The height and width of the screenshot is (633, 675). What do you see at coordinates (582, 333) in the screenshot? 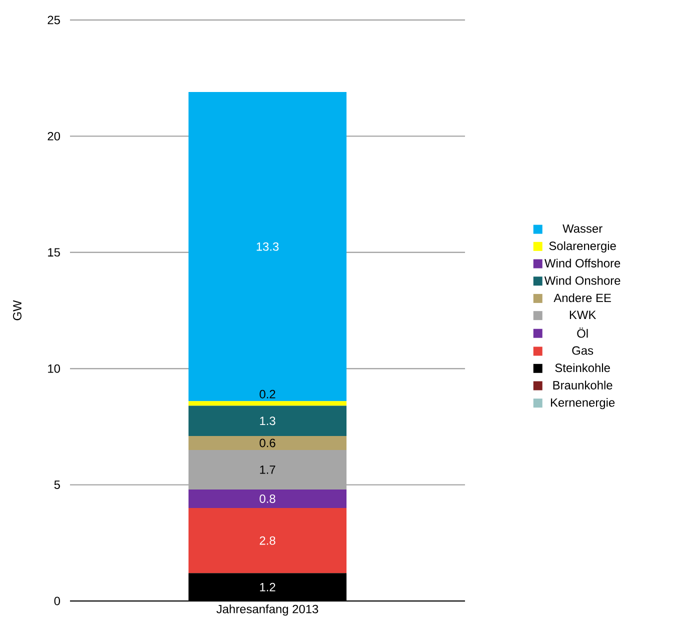
I see `text: Öl` at bounding box center [582, 333].